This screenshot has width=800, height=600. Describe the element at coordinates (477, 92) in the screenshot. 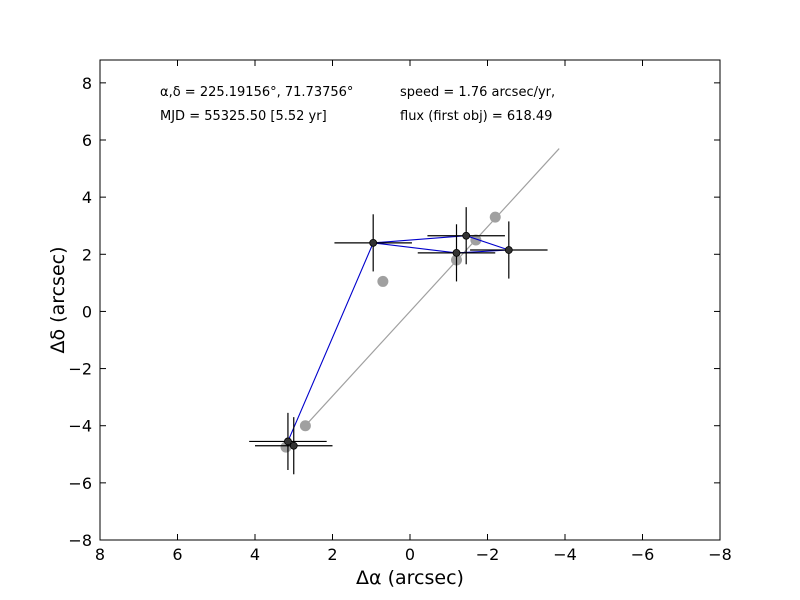

I see `annotation-speed: speed = 1.76 arcsec/yr,` at that location.